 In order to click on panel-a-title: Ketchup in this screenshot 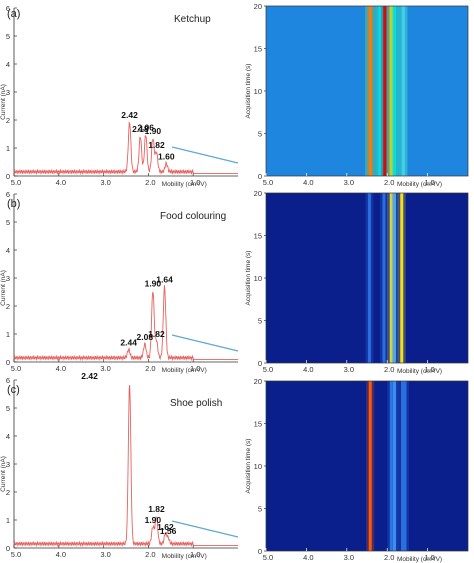, I will do `click(192, 19)`.